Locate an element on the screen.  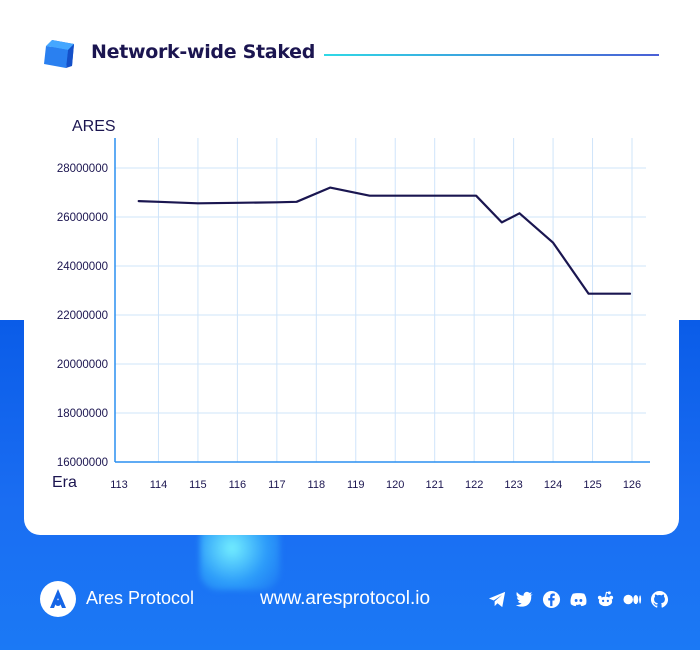
y-axis-label: ARES is located at coordinates (94, 126).